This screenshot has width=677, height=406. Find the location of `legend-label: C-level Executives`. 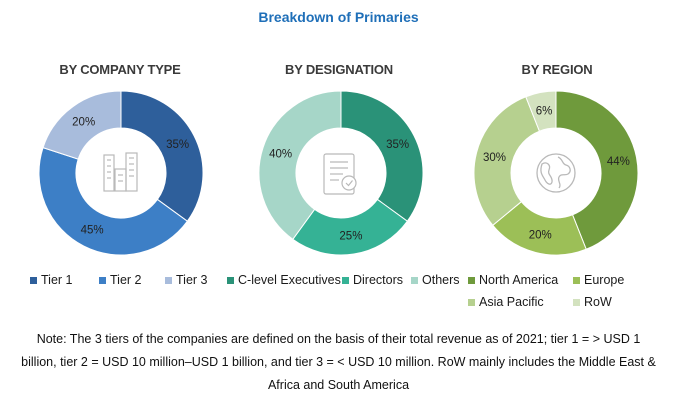

legend-label: C-level Executives is located at coordinates (289, 280).